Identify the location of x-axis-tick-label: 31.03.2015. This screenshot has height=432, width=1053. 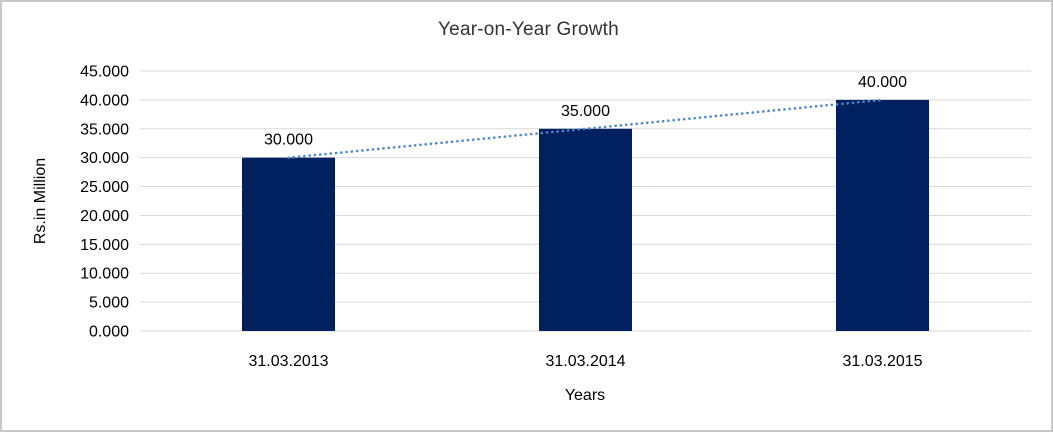
(882, 361).